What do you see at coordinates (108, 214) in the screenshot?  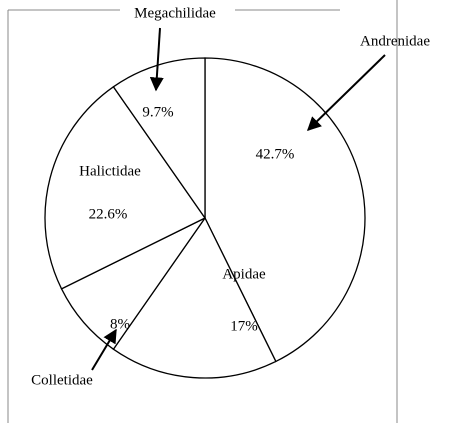 I see `slice-percent: 22.6%` at bounding box center [108, 214].